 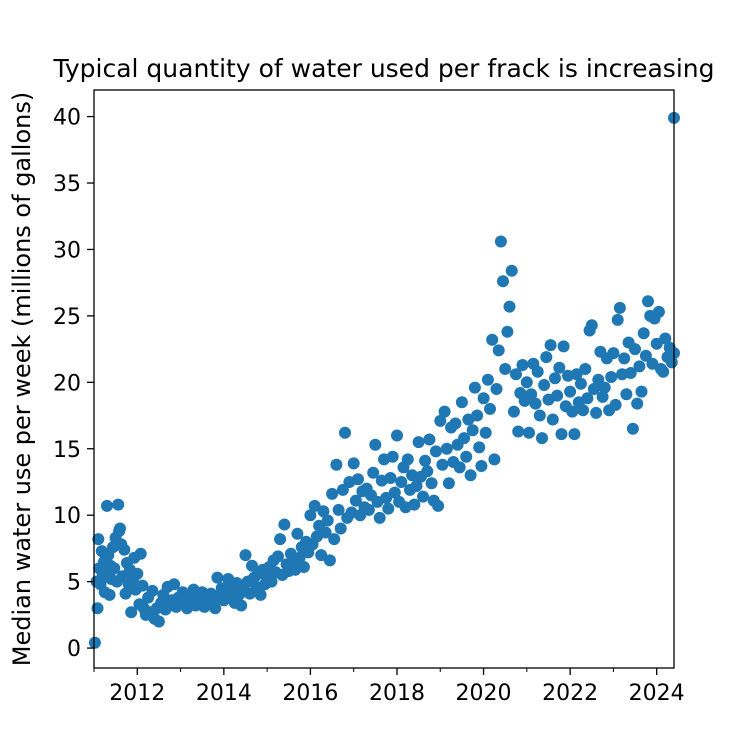 What do you see at coordinates (397, 693) in the screenshot?
I see `x-tick-label: 2018` at bounding box center [397, 693].